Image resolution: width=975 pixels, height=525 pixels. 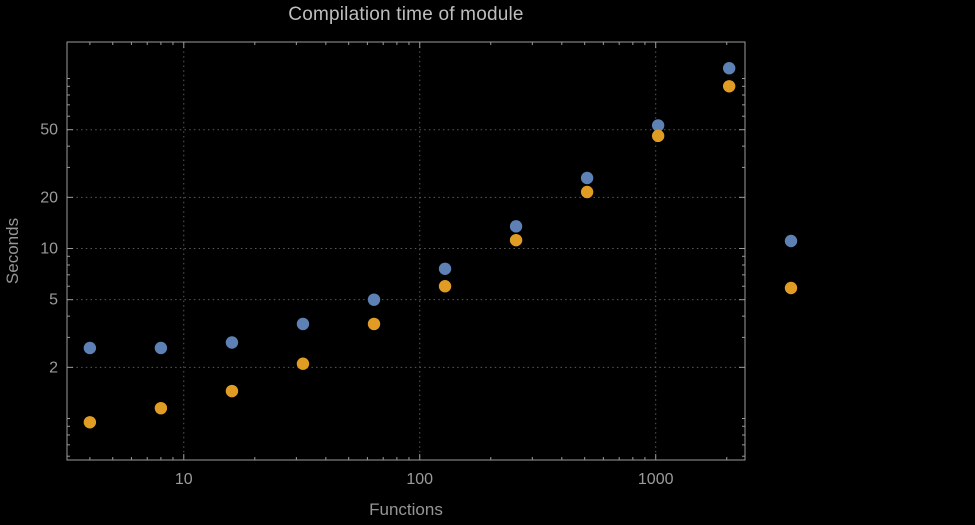 I want to click on y-tick-label: 50, so click(x=49, y=130).